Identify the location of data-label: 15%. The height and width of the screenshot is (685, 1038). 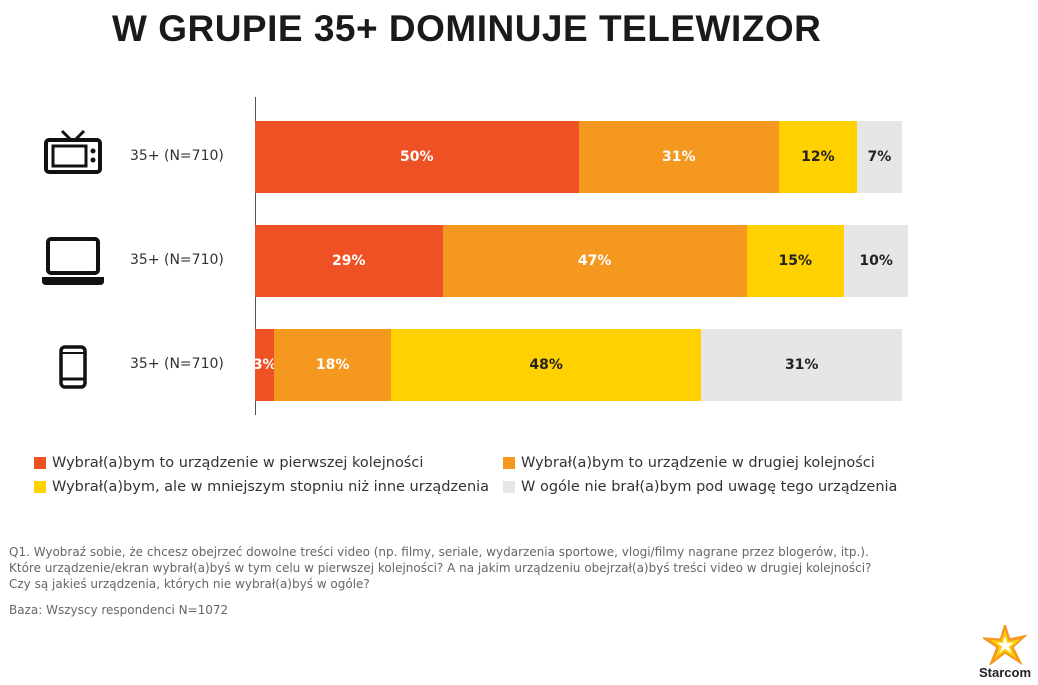
(795, 261).